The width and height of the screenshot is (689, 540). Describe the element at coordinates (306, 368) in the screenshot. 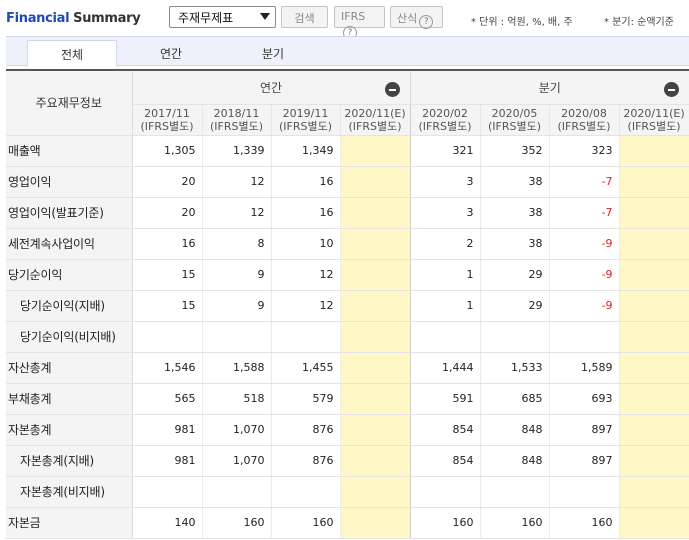

I see `table-cell: 1,455` at that location.